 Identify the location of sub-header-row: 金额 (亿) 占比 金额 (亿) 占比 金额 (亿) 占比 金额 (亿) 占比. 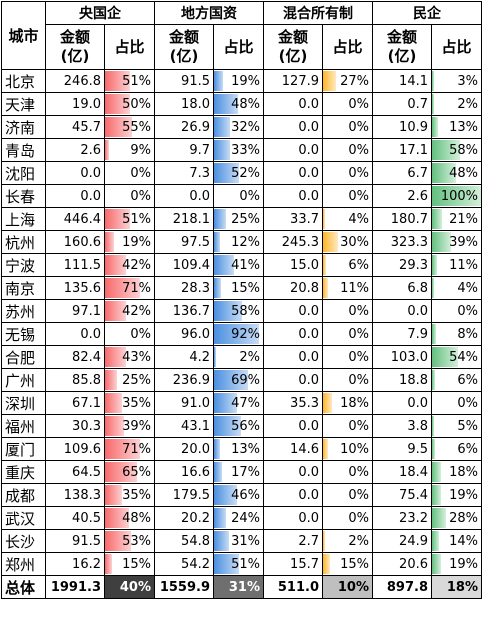
(242, 47).